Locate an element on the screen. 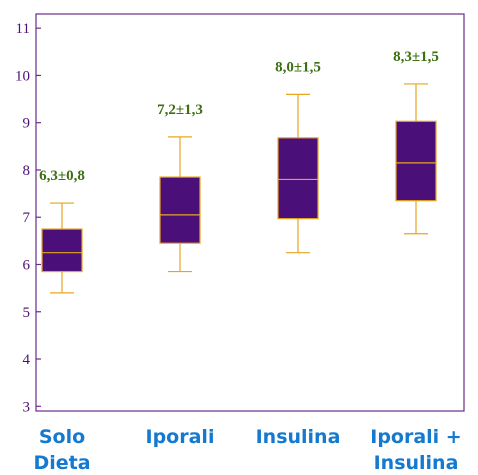  y-tick-label: 9 is located at coordinates (27, 124).